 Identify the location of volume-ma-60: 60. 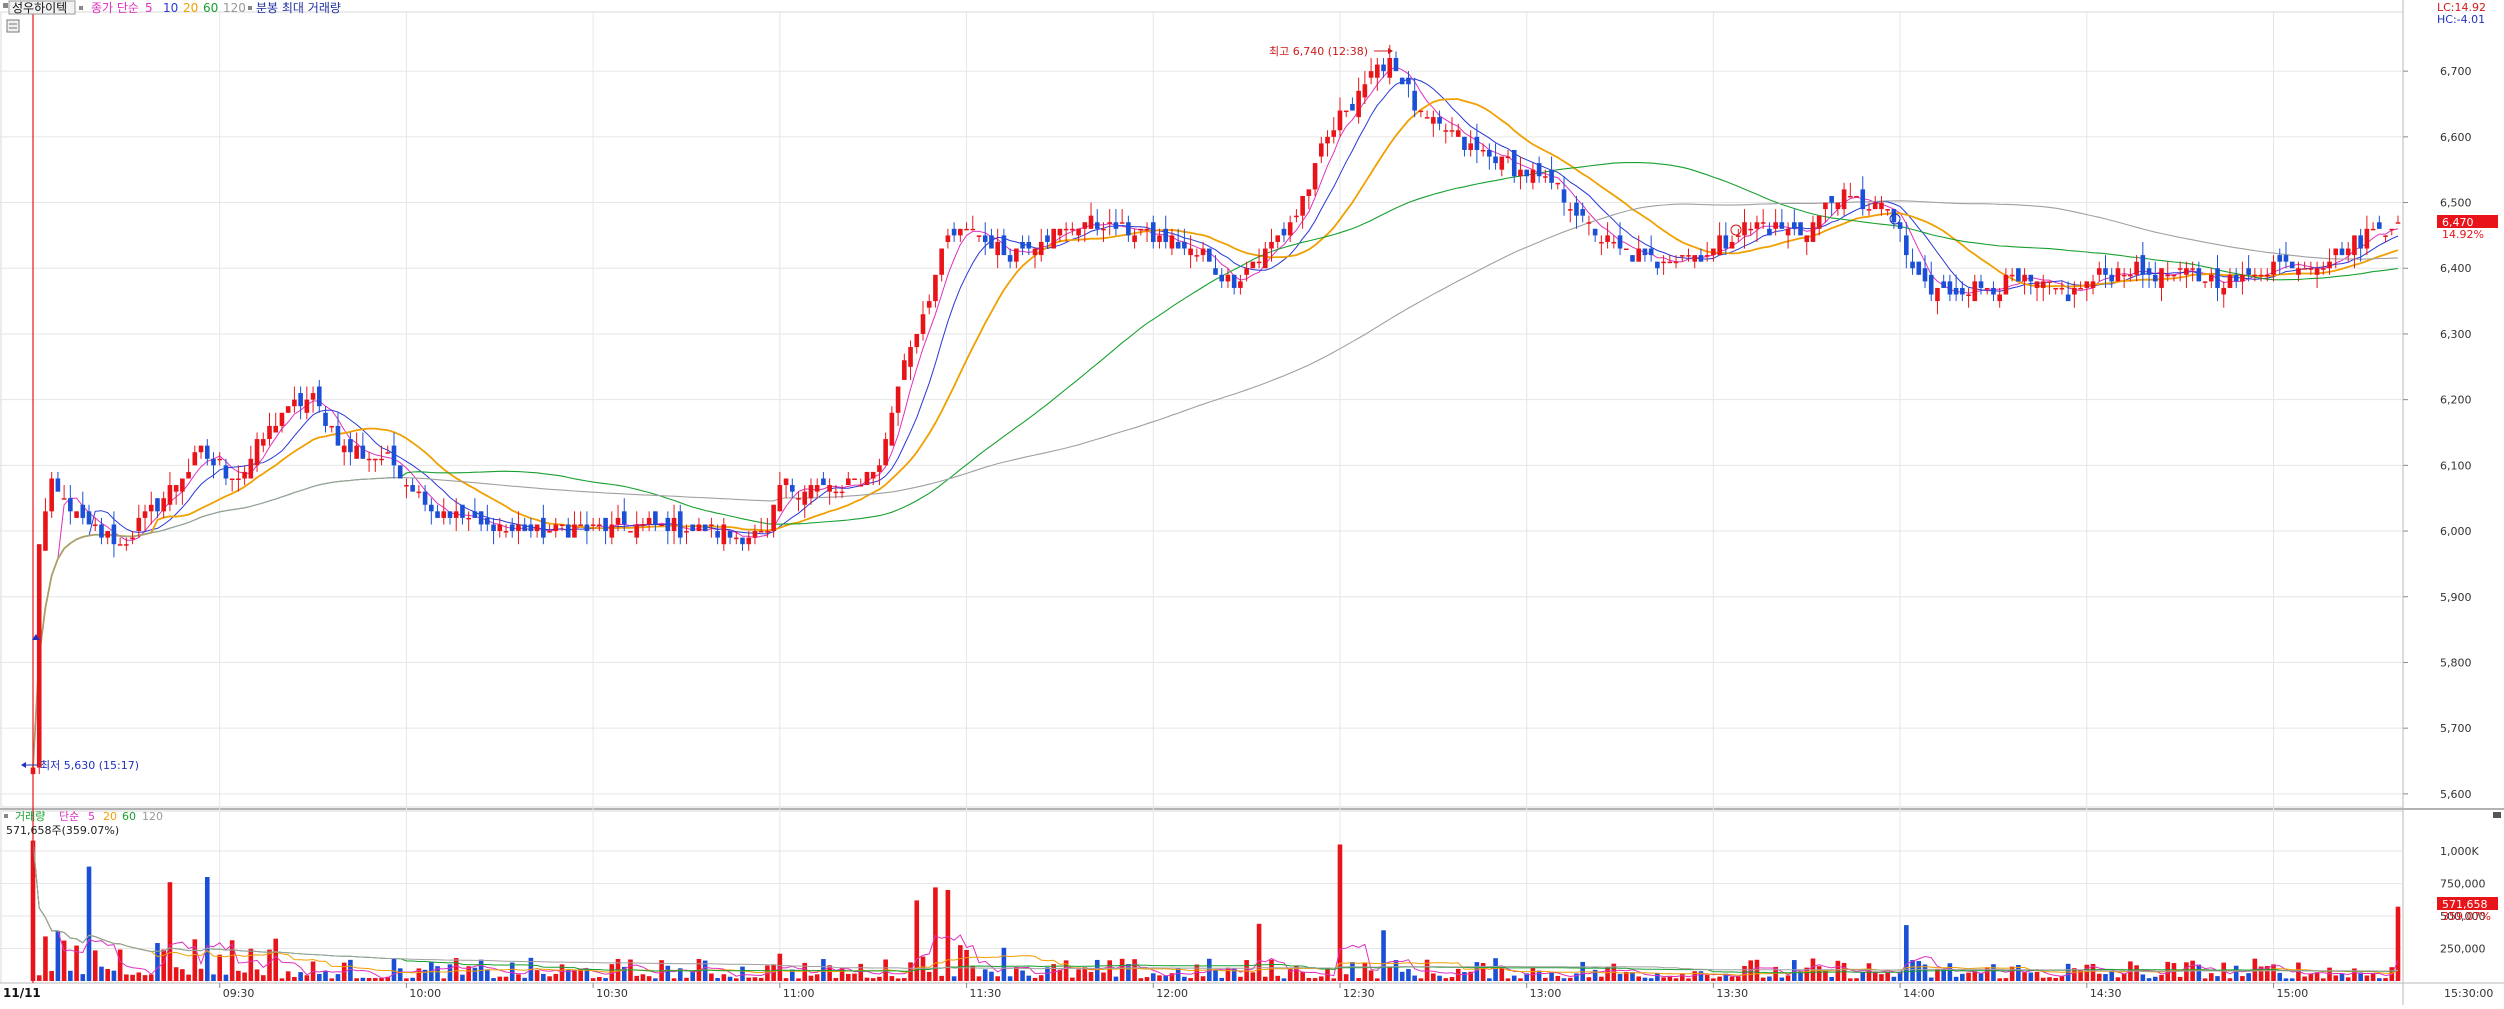
(129, 816).